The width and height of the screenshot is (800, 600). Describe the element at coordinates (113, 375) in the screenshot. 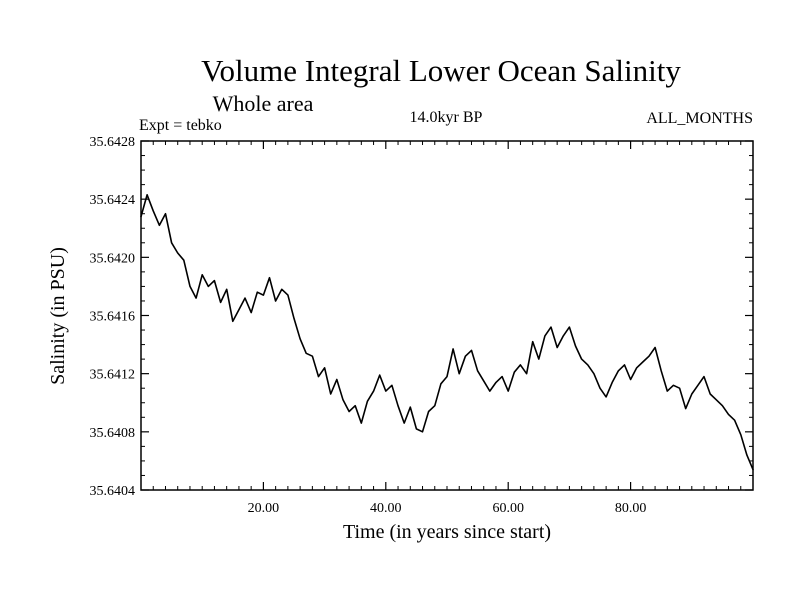

I see `y-tick-label: 35.6412` at that location.